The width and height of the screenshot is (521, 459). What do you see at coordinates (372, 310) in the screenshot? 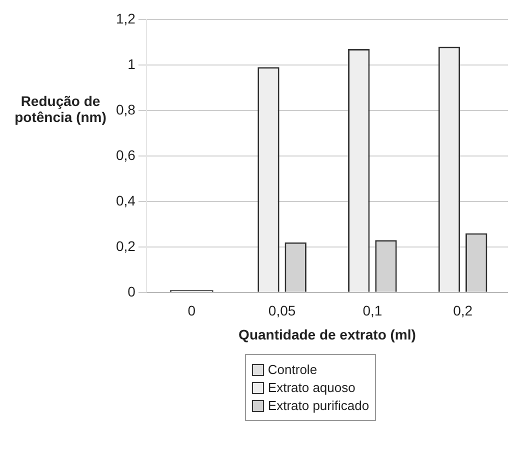
I see `x-tick-label: 0,1` at bounding box center [372, 310].